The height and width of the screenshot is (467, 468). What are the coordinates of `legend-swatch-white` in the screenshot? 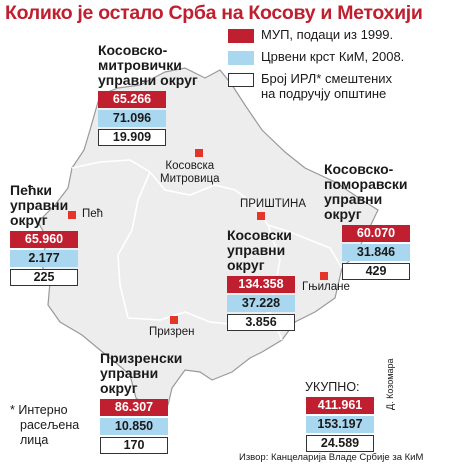 It's located at (241, 80).